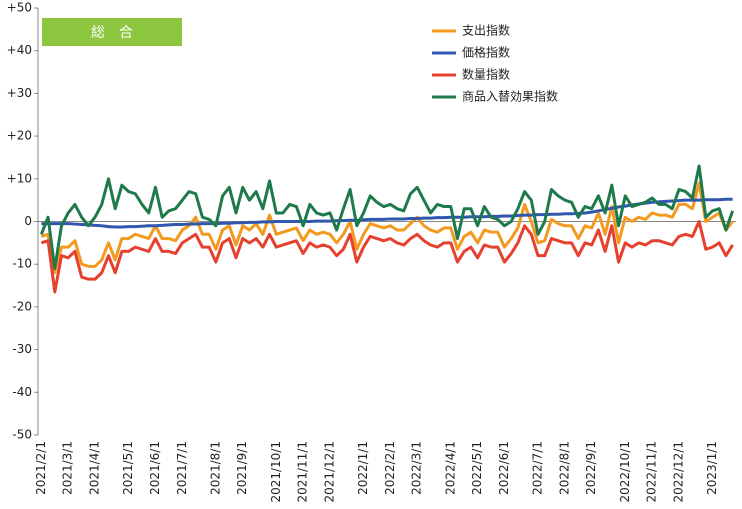 This screenshot has width=742, height=509. I want to click on x-tick-label: 2022/6/1, so click(504, 468).